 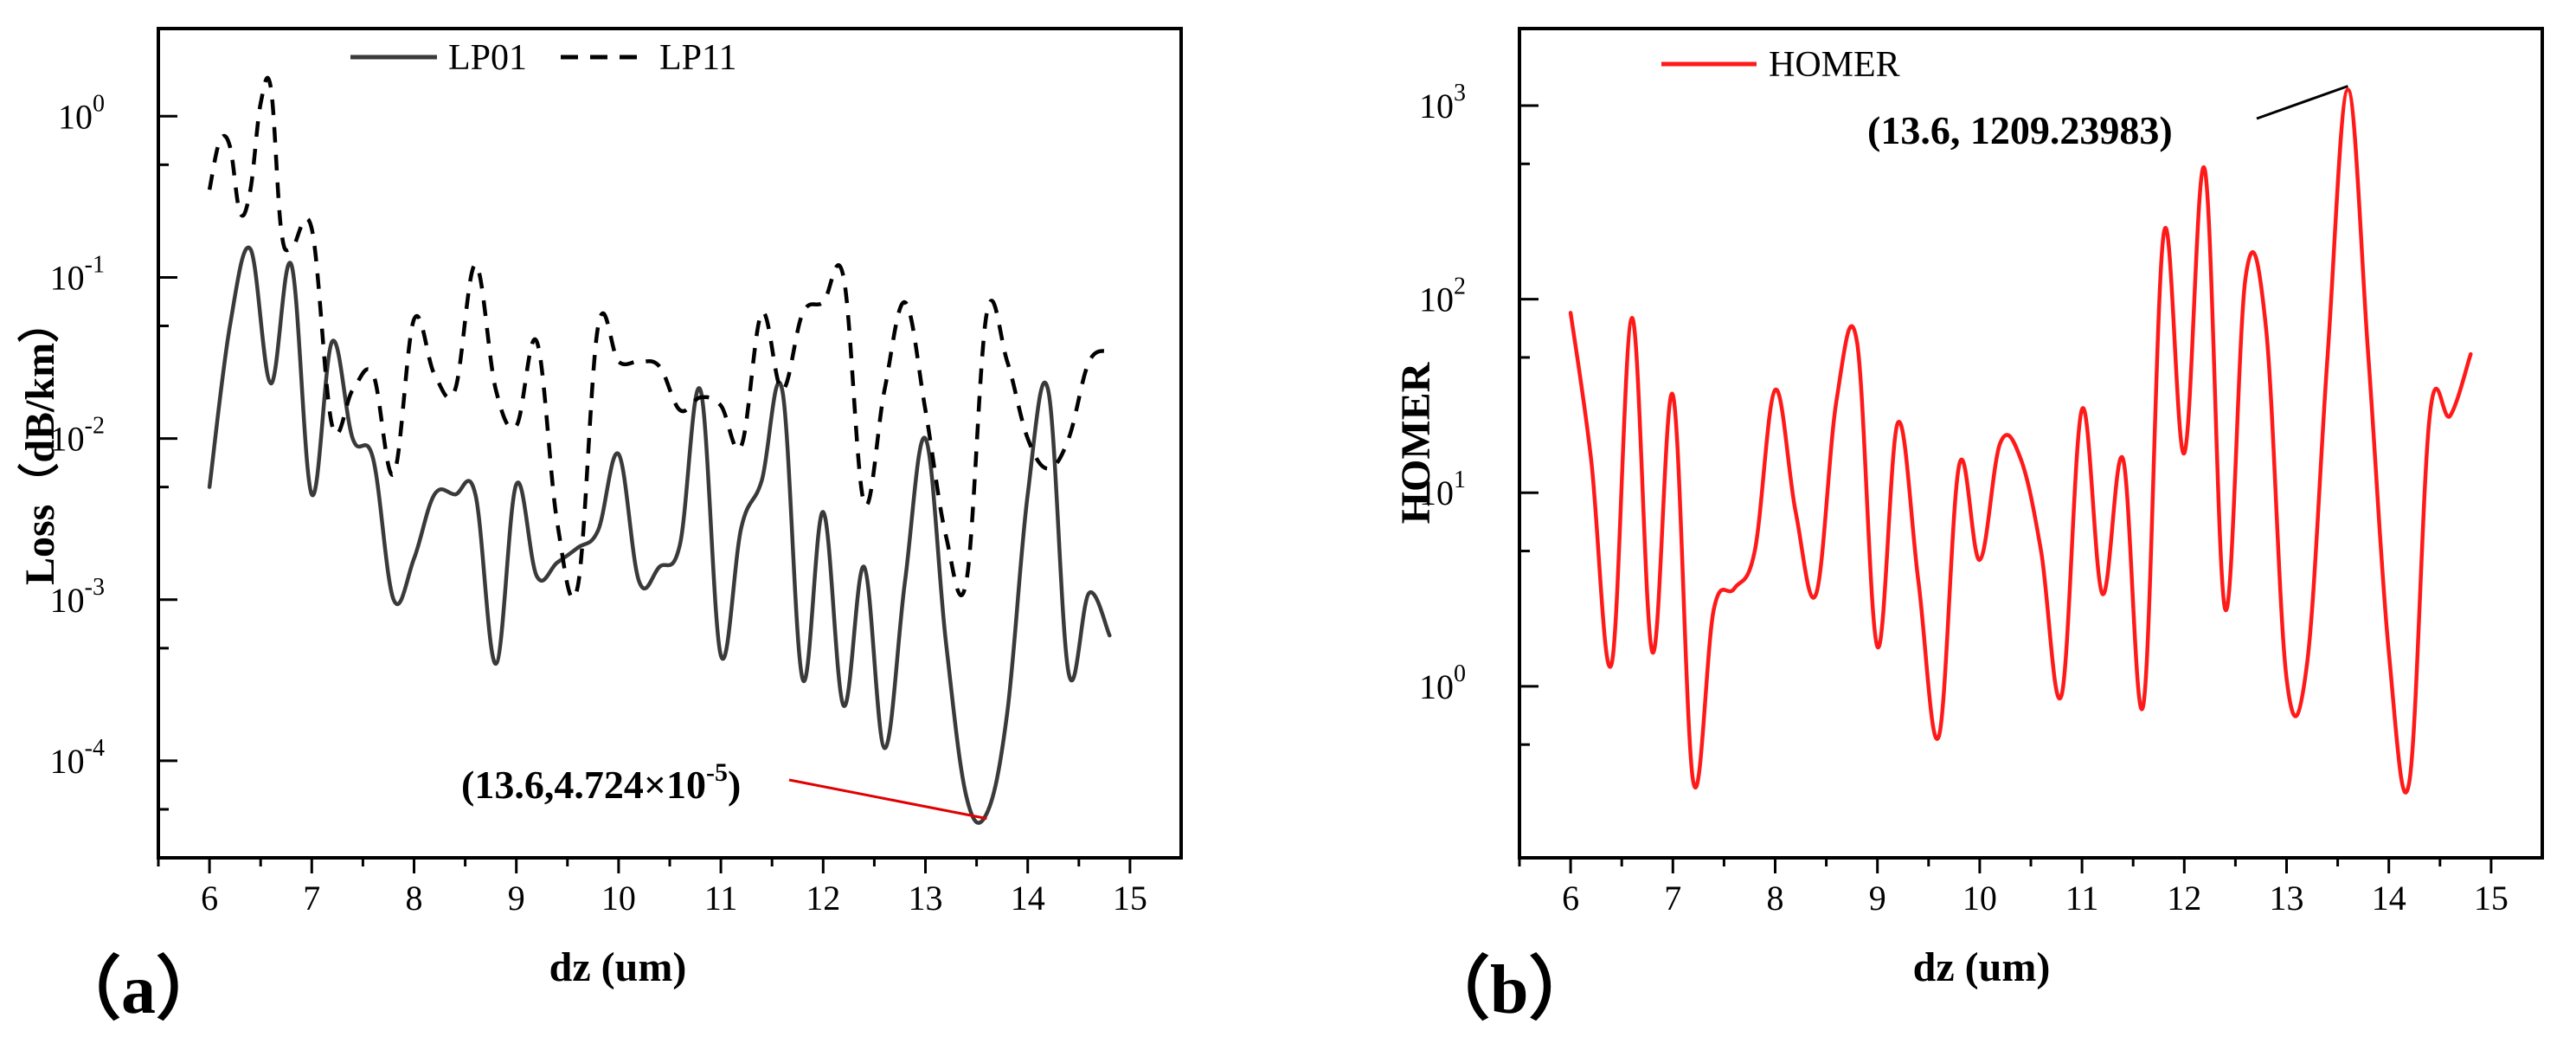 What do you see at coordinates (114, 450) in the screenshot?
I see `y-axis-ticks-a: 10⁰ 10⁻¹ 10⁻² 10⁻³ 10⁻⁴` at bounding box center [114, 450].